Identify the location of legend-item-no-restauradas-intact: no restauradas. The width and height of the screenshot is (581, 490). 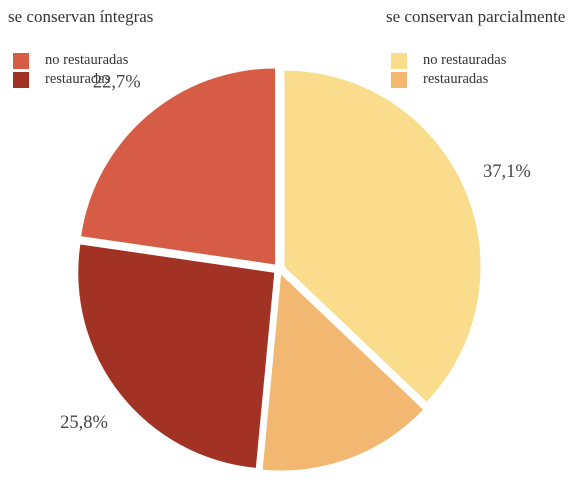
(70, 60).